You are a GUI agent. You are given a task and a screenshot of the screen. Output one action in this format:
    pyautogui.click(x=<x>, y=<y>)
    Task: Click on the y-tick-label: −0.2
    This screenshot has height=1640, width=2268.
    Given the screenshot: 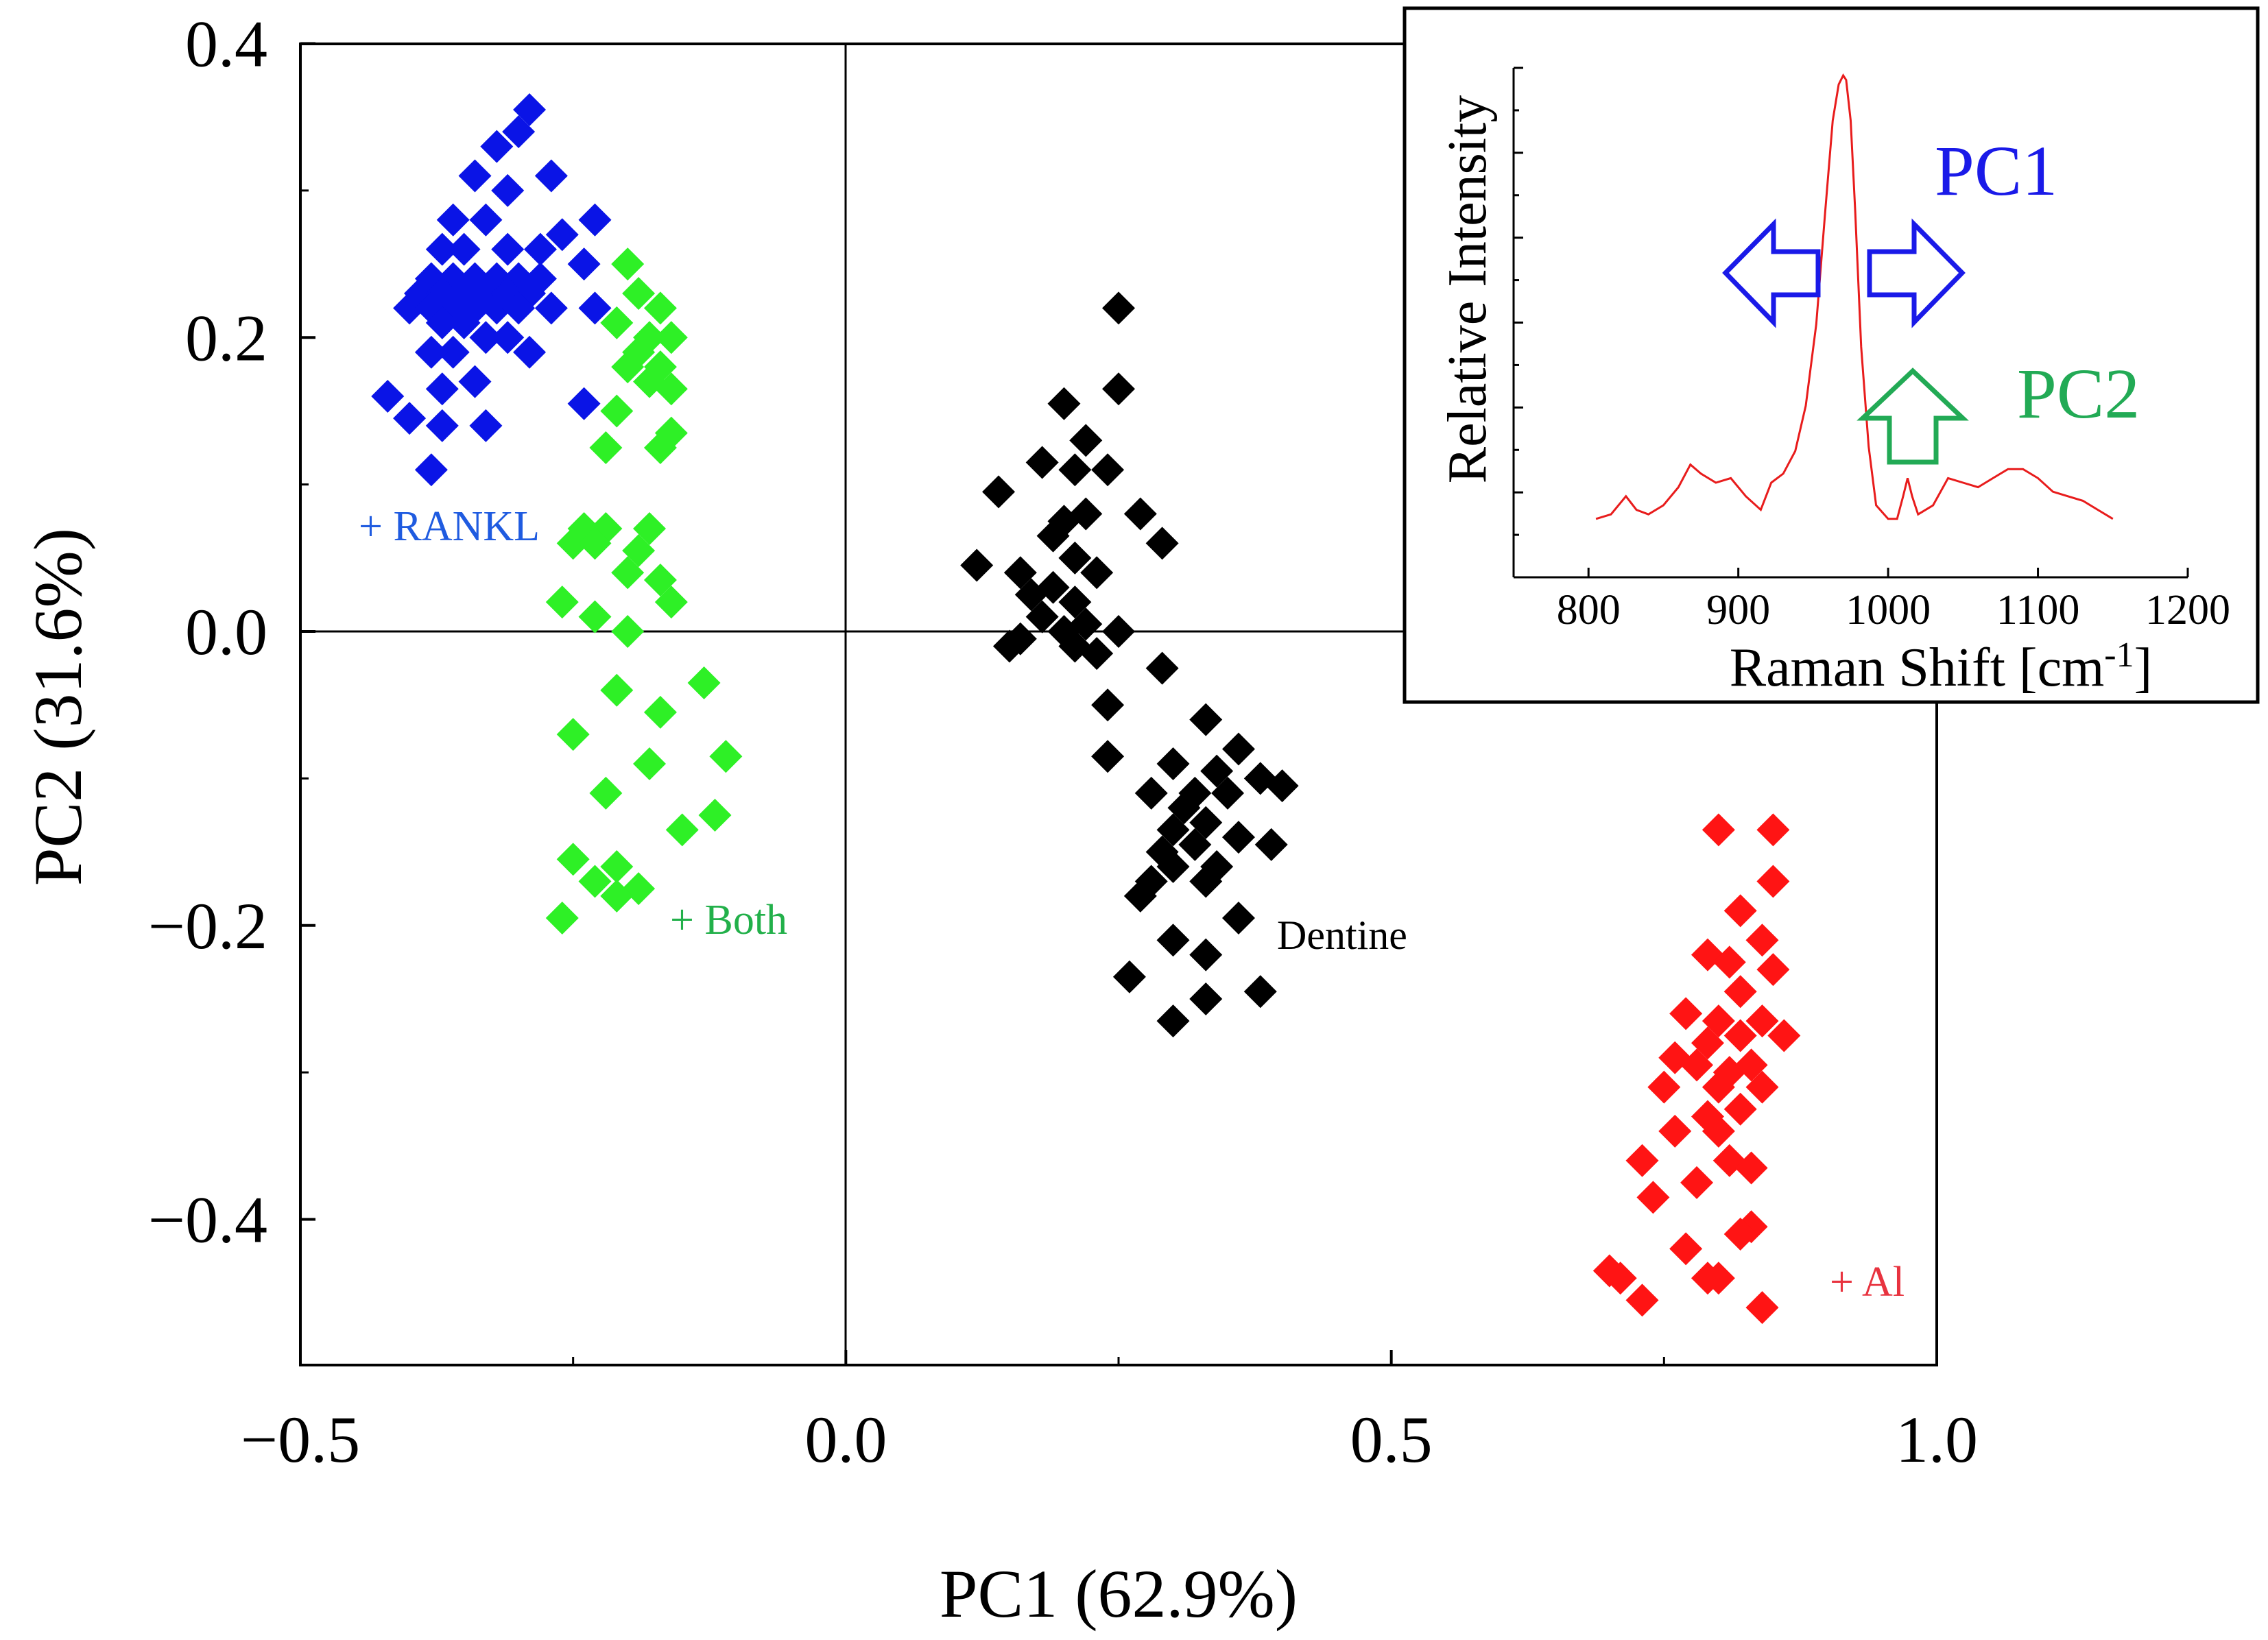 What is the action you would take?
    pyautogui.click(x=208, y=926)
    